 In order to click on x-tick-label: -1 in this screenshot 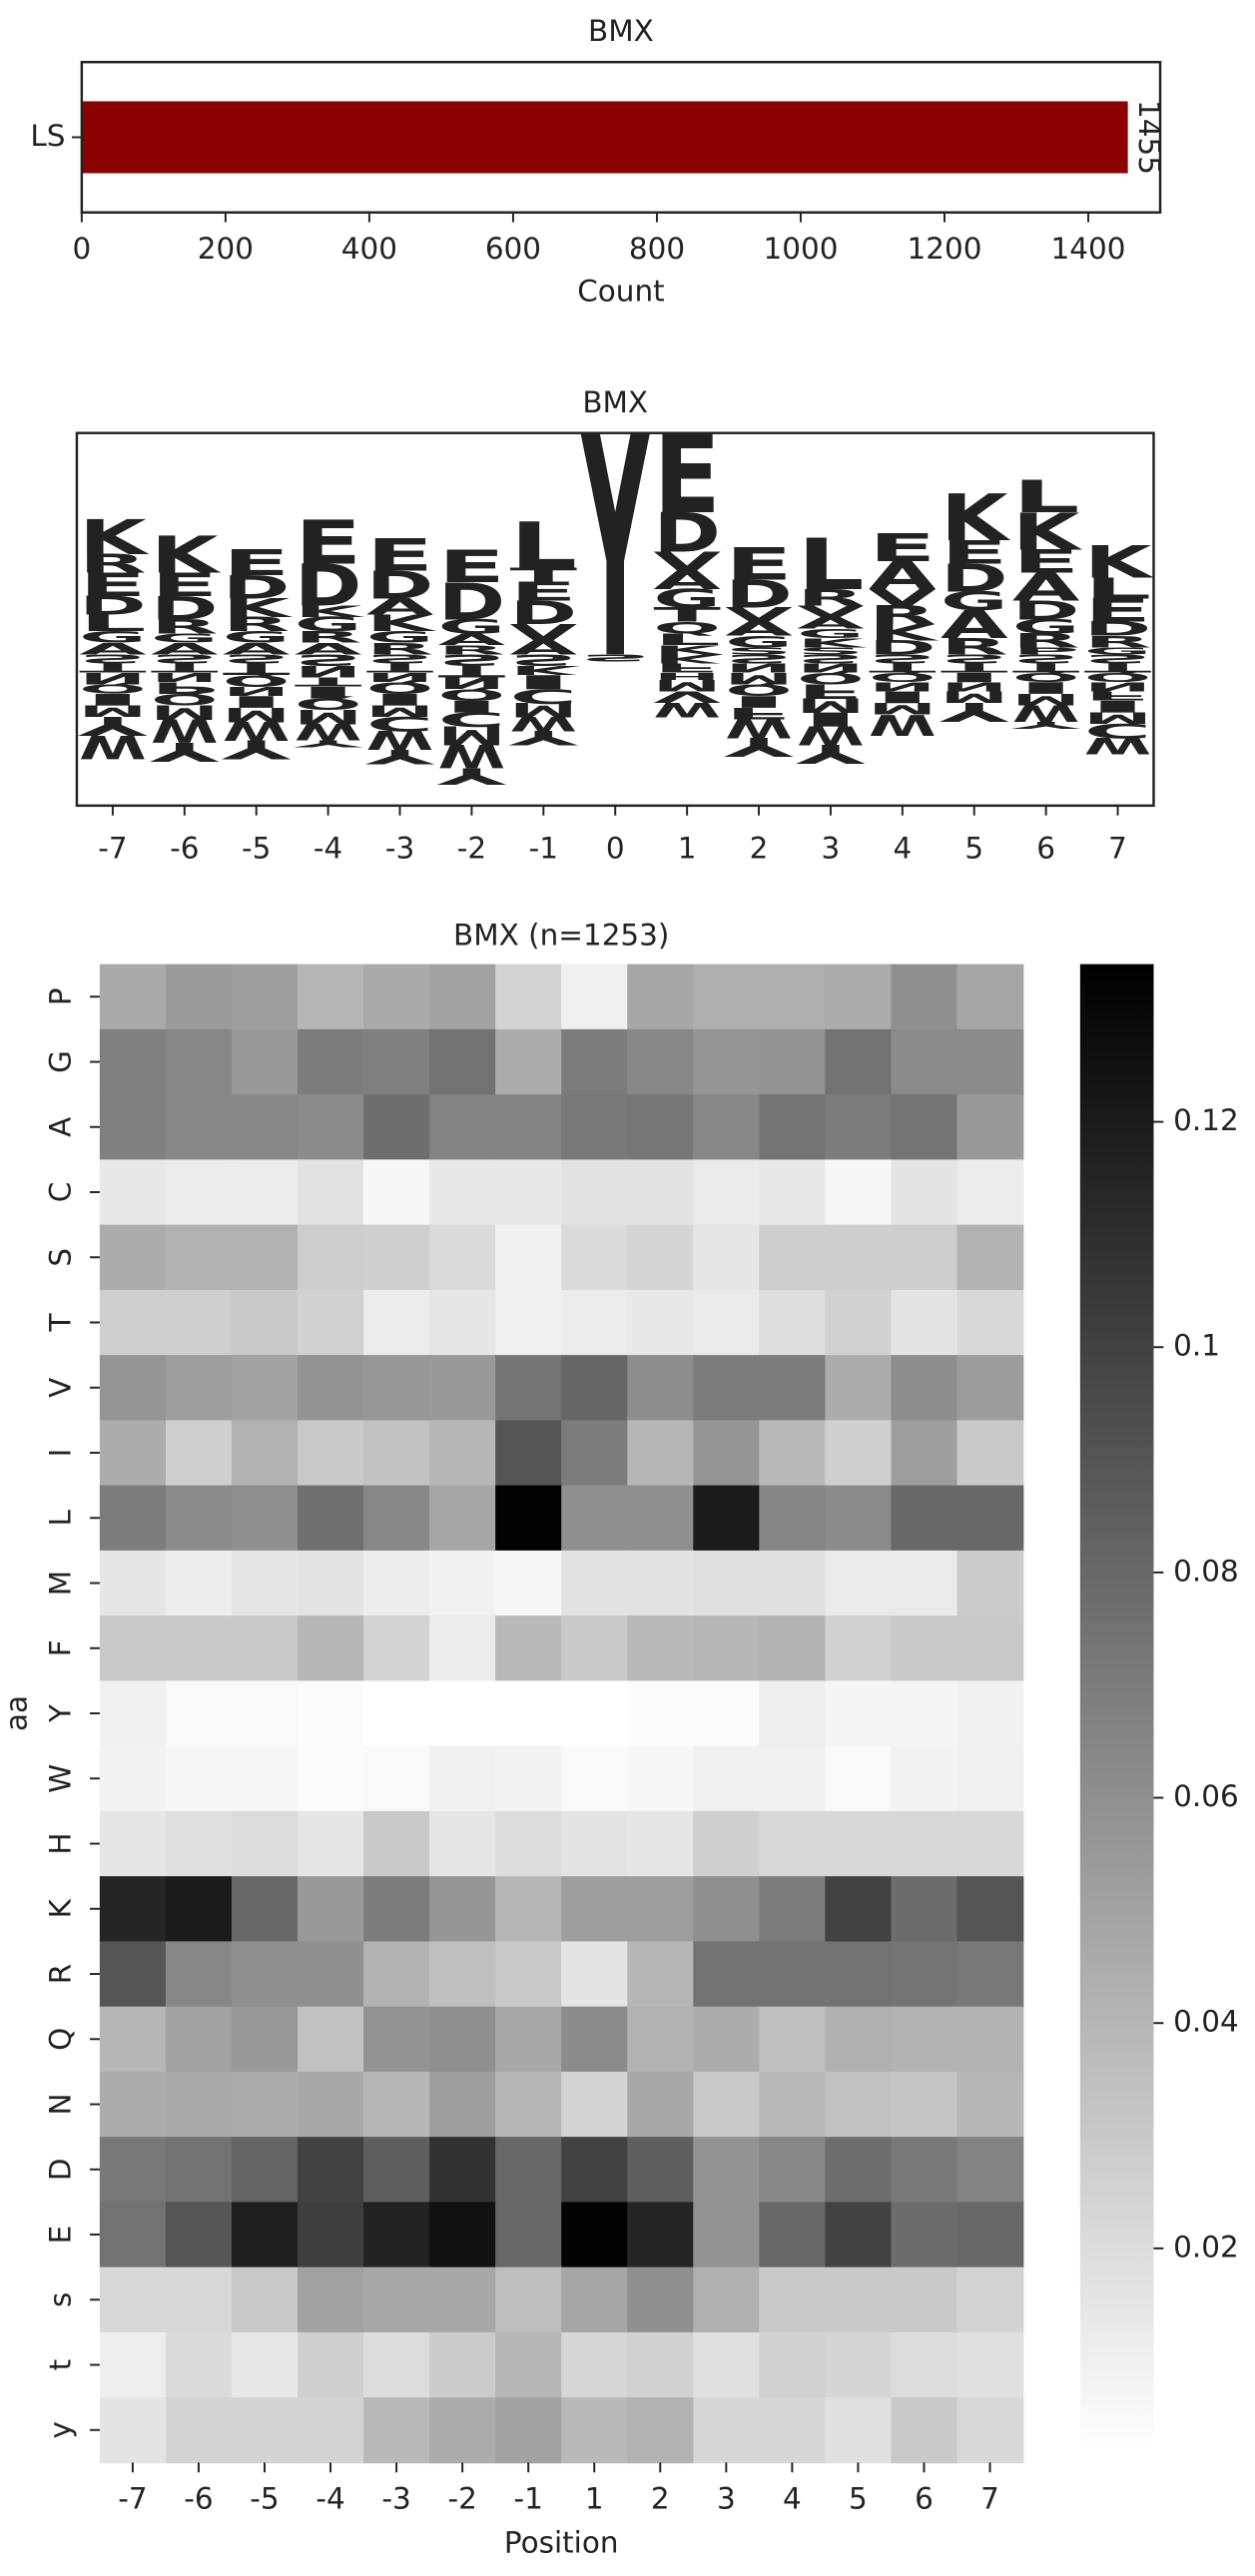, I will do `click(543, 849)`.